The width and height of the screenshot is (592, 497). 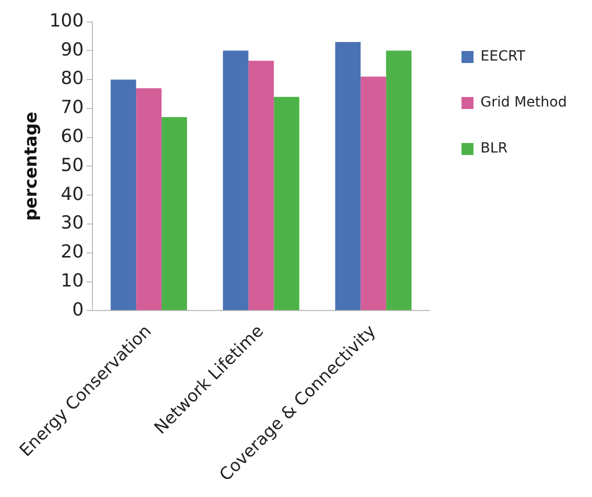 I want to click on y-tick-label: 60, so click(x=72, y=137).